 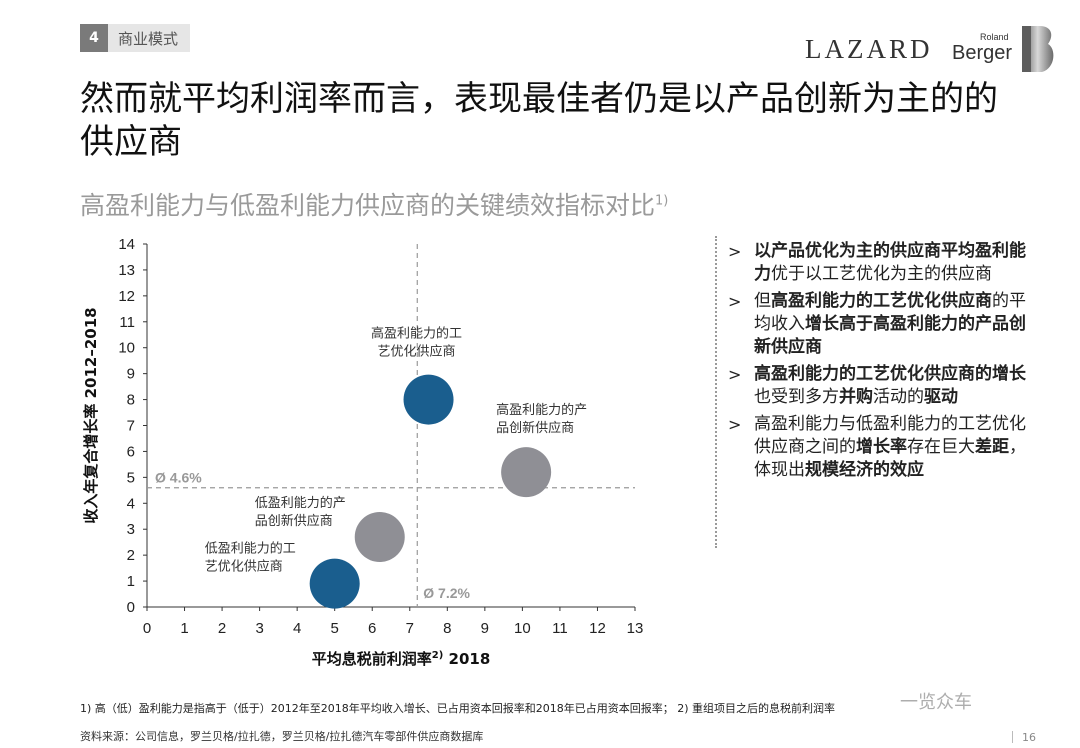 What do you see at coordinates (131, 451) in the screenshot?
I see `y-tick-label: 6` at bounding box center [131, 451].